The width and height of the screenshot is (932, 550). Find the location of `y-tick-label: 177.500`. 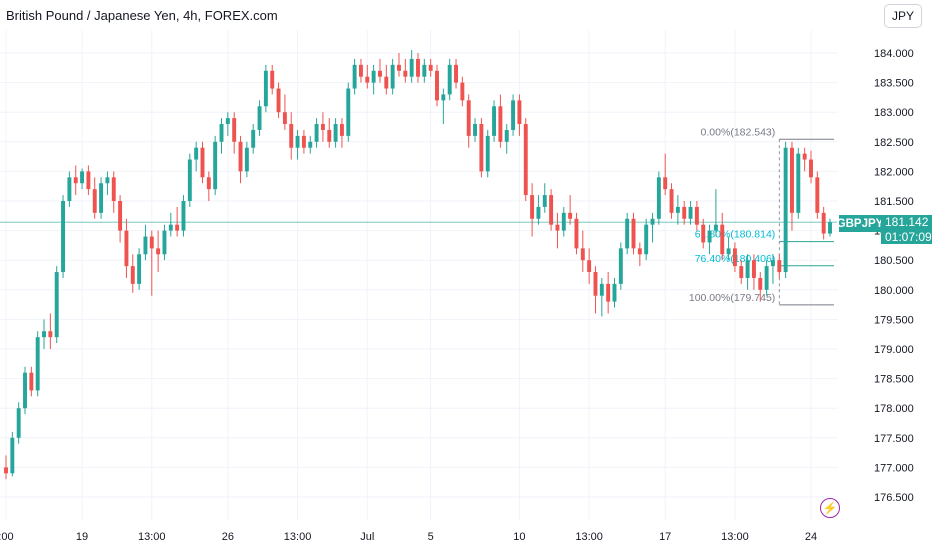

y-tick-label: 177.500 is located at coordinates (894, 439).